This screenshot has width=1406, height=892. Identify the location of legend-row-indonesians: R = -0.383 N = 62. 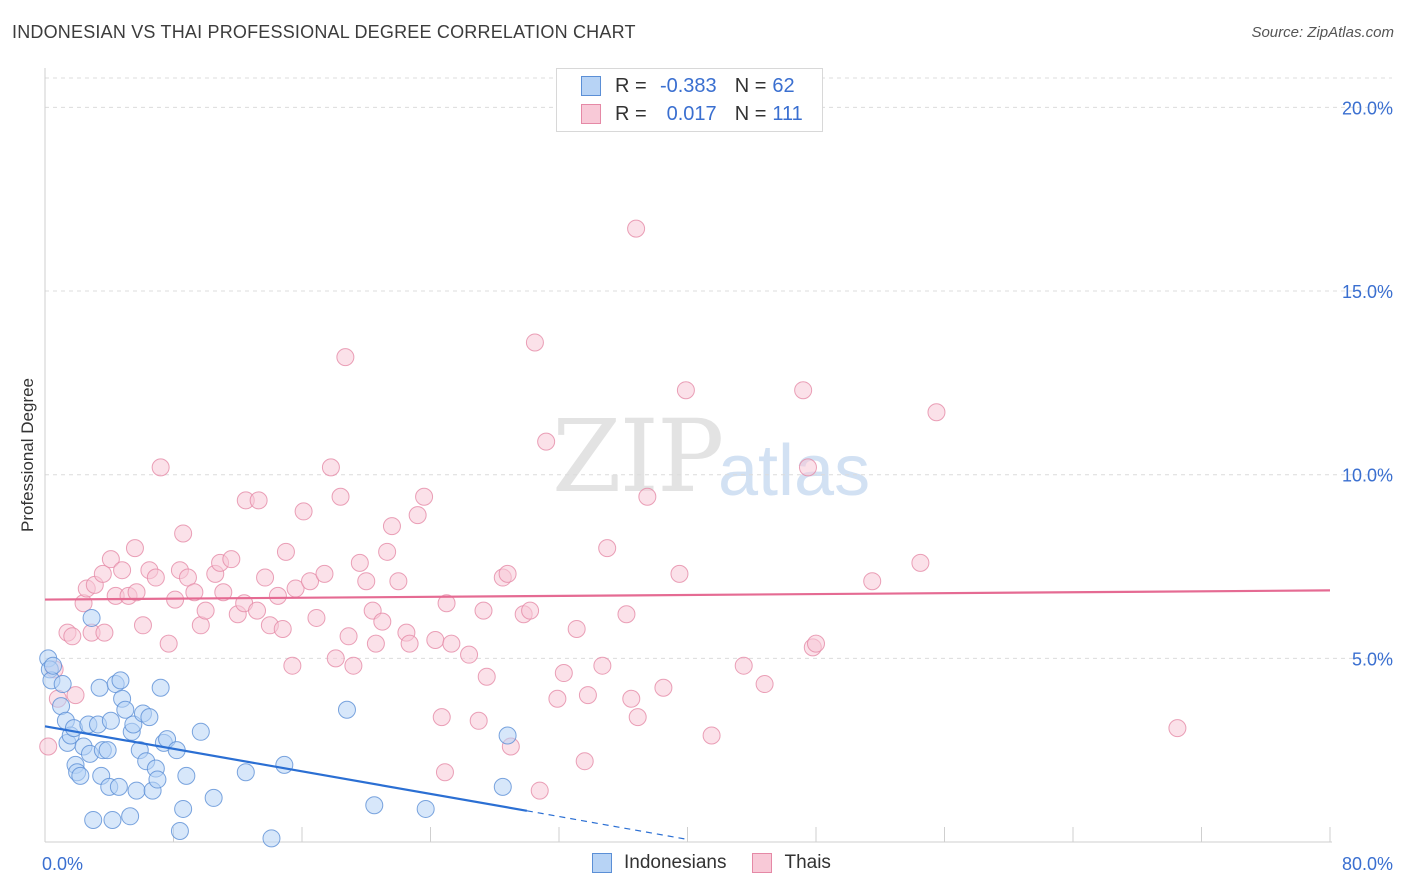
(688, 86).